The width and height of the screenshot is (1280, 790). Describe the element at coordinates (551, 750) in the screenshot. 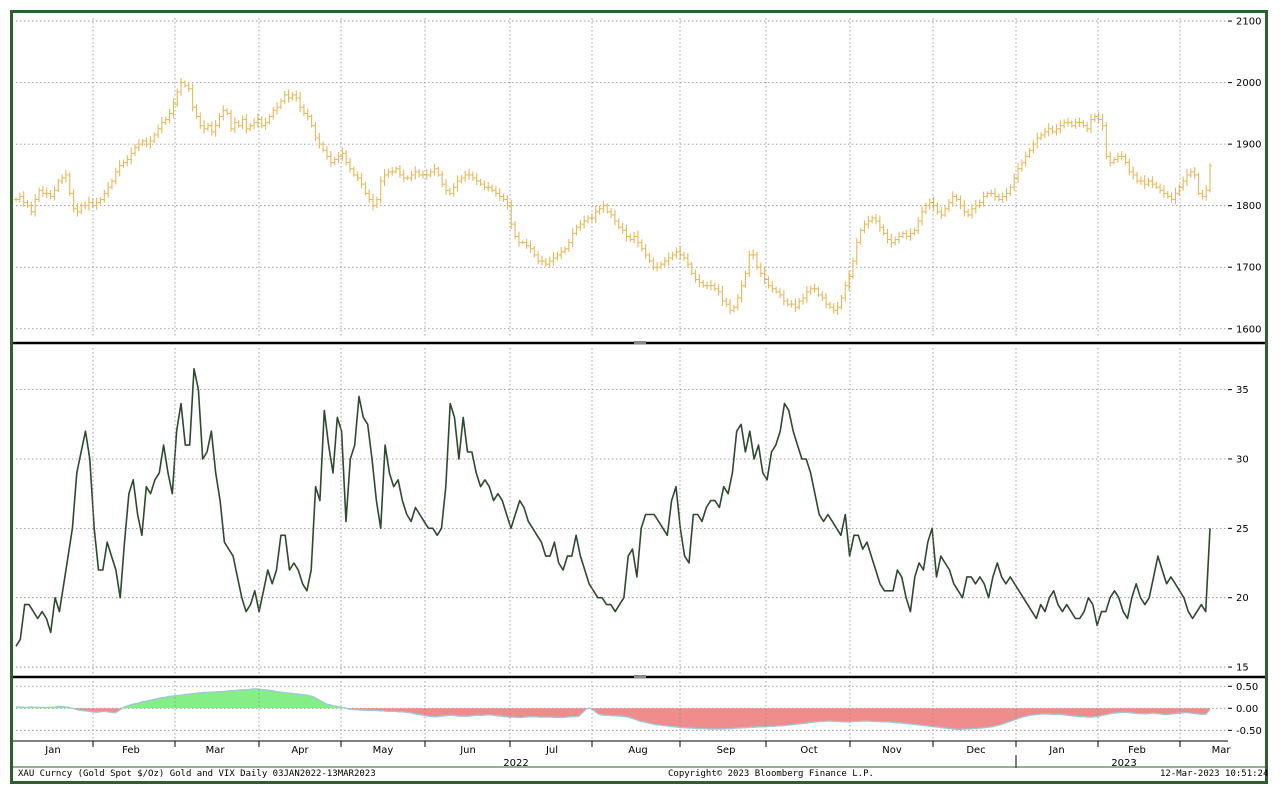

I see `x-tick-label: Jul` at that location.